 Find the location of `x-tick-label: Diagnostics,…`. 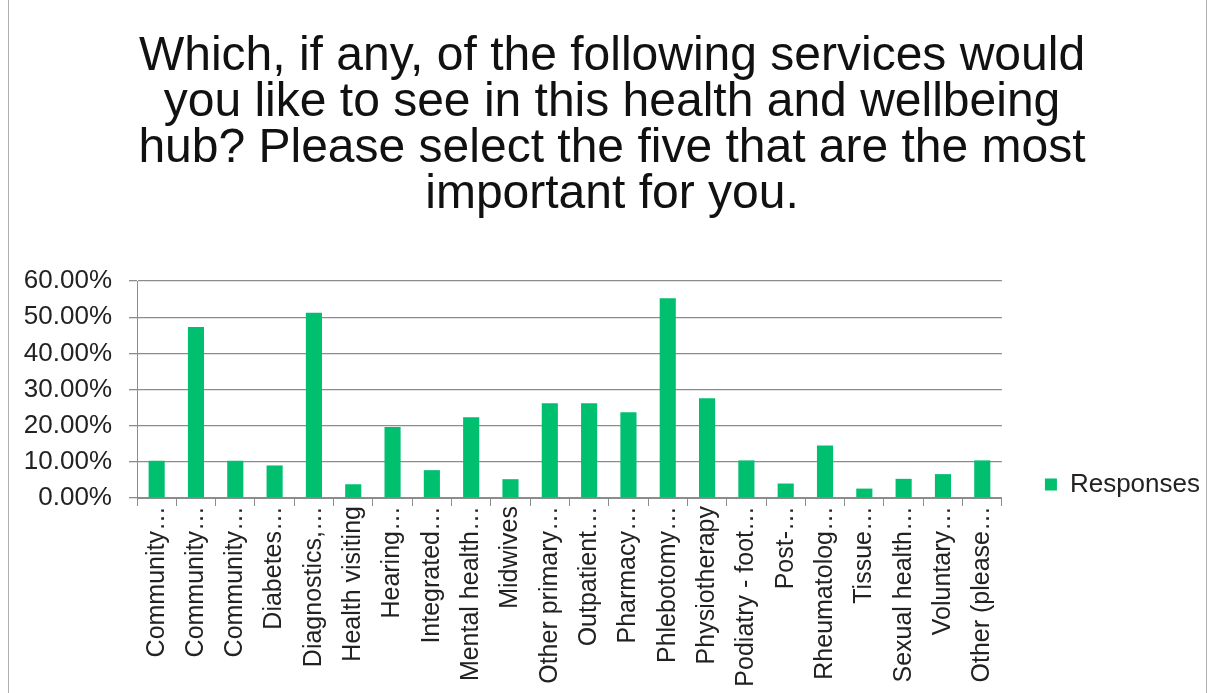

x-tick-label: Diagnostics,… is located at coordinates (311, 587).